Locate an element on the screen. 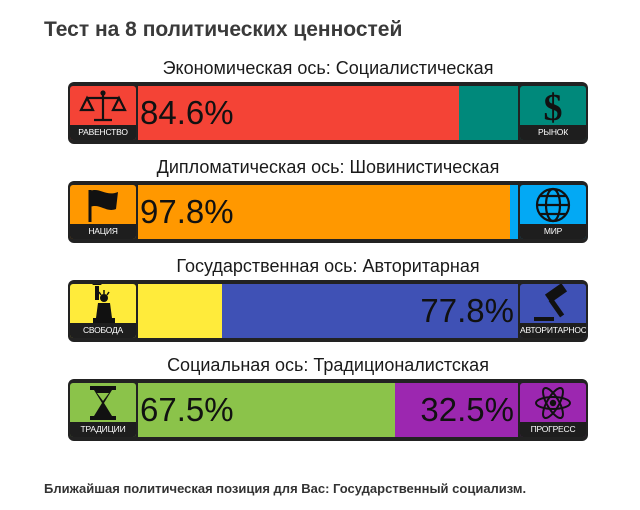 The width and height of the screenshot is (640, 510). icon-label: РАВЕНСТВО is located at coordinates (103, 132).